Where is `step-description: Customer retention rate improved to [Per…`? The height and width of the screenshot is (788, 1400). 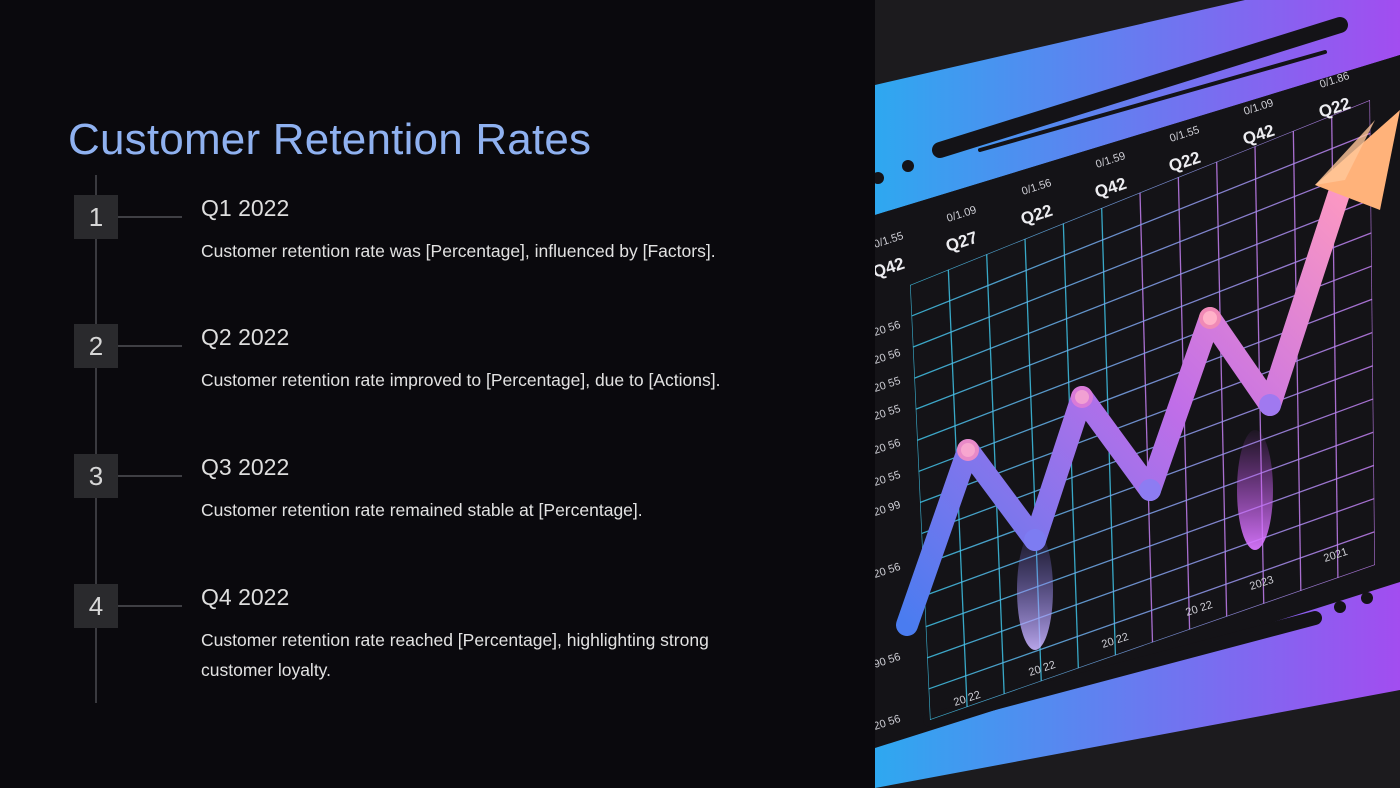
step-description: Customer retention rate improved to [Per… is located at coordinates (461, 380).